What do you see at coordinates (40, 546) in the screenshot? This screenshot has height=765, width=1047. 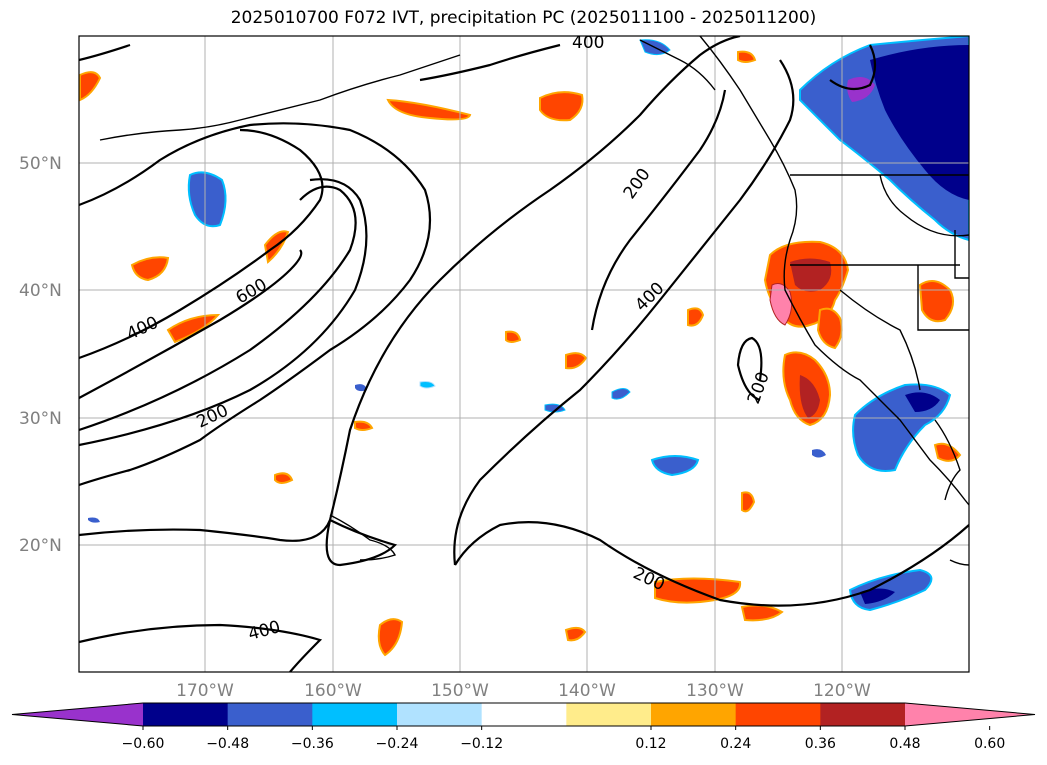 I see `lat-label: 20°N` at bounding box center [40, 546].